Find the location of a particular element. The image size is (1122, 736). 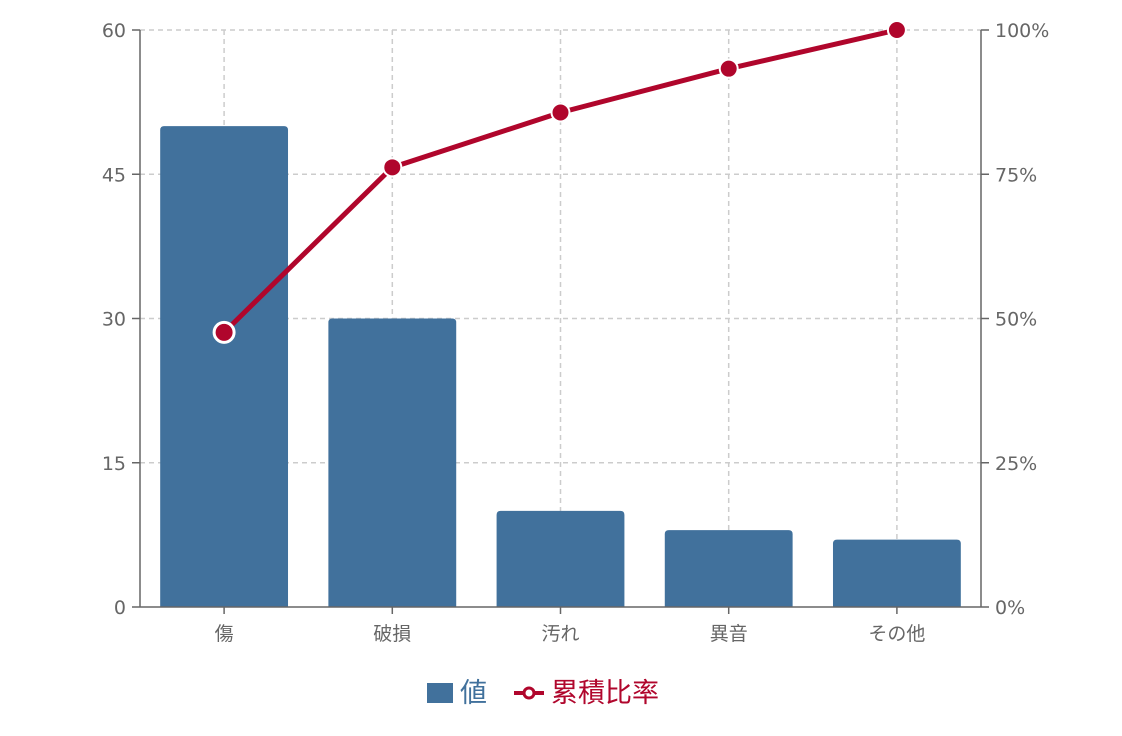

line-point-傷 is located at coordinates (224, 332).